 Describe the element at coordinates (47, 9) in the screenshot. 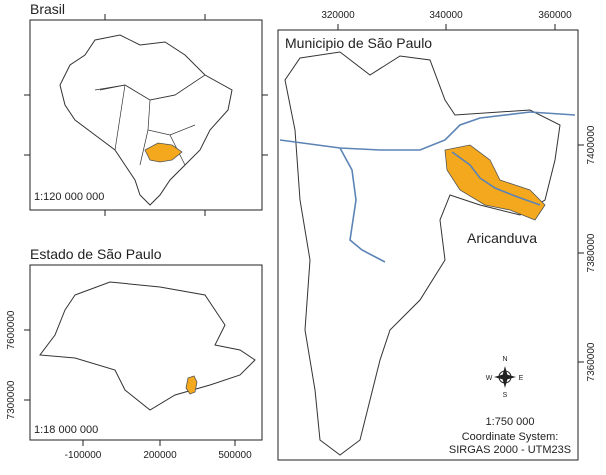

I see `panel-title: Brasil` at that location.